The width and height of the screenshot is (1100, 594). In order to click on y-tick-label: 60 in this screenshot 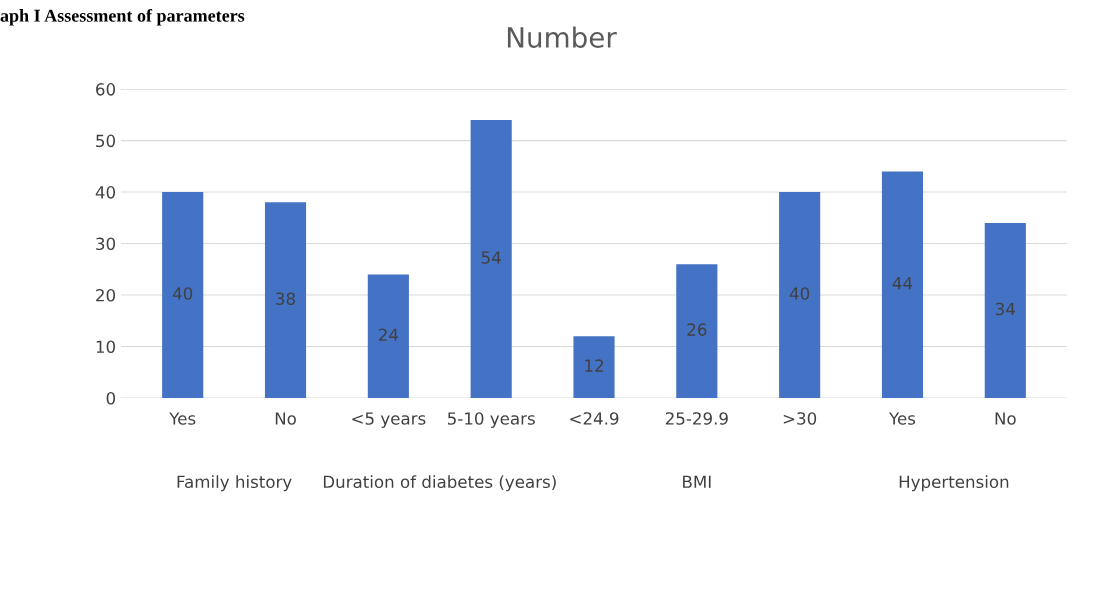, I will do `click(106, 89)`.